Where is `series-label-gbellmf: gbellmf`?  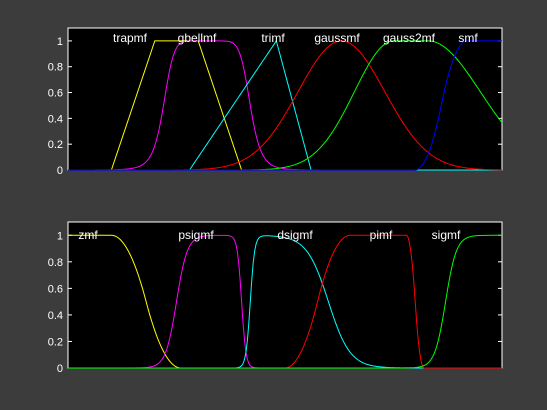 series-label-gbellmf: gbellmf is located at coordinates (197, 38).